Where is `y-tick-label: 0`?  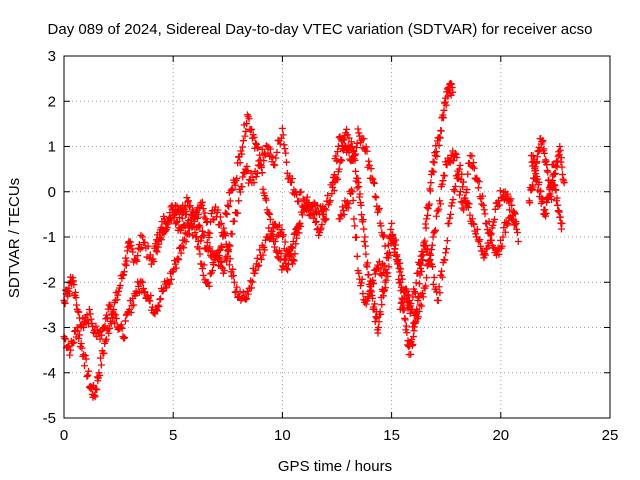
y-tick-label: 0 is located at coordinates (52, 192).